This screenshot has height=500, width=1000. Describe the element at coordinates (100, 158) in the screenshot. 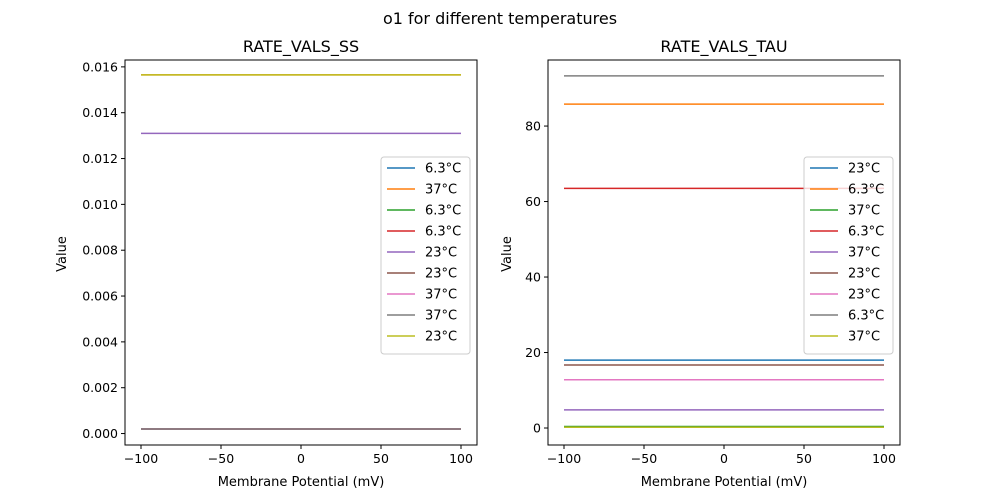

I see `y-tick-label: 0.012` at that location.